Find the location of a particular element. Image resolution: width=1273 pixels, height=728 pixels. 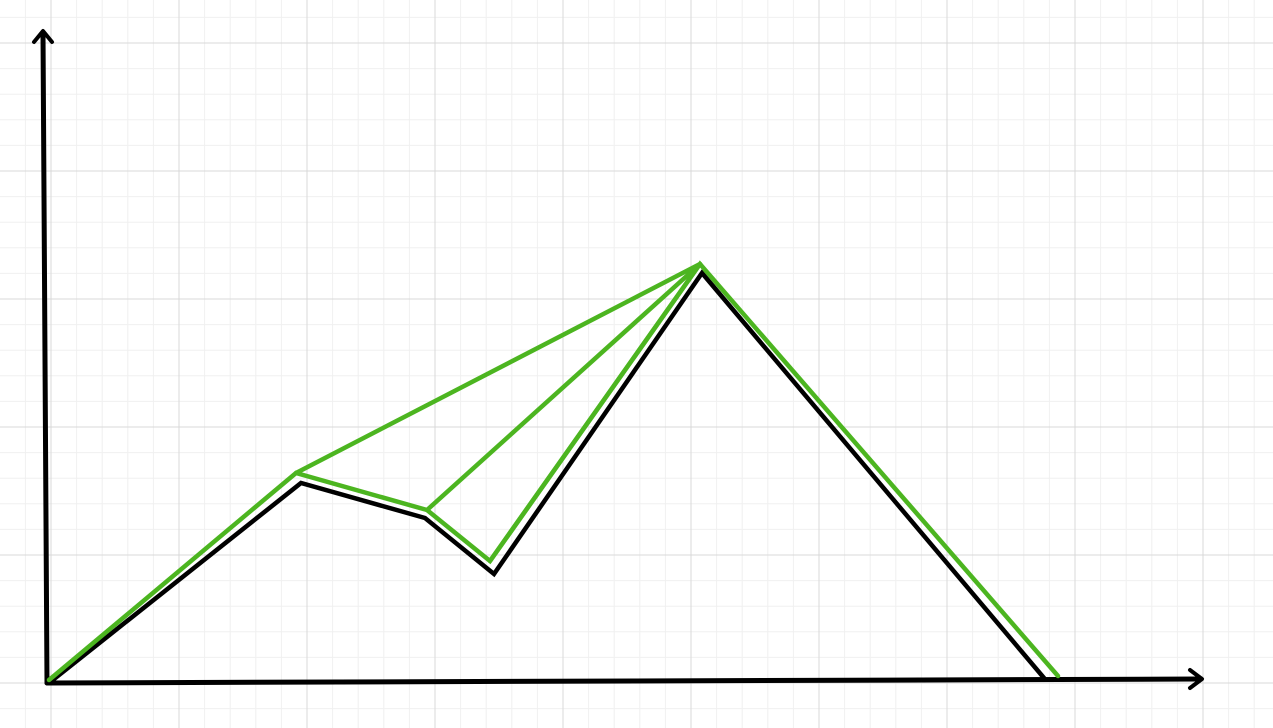

x-axis is located at coordinates (624, 681).